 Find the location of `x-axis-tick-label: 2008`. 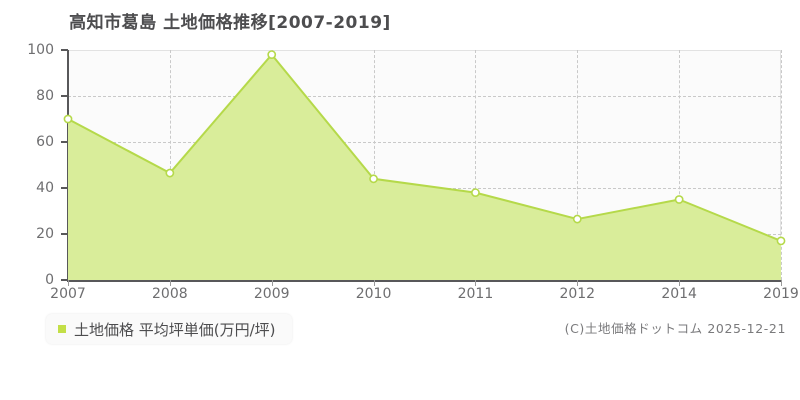

x-axis-tick-label: 2008 is located at coordinates (170, 294).